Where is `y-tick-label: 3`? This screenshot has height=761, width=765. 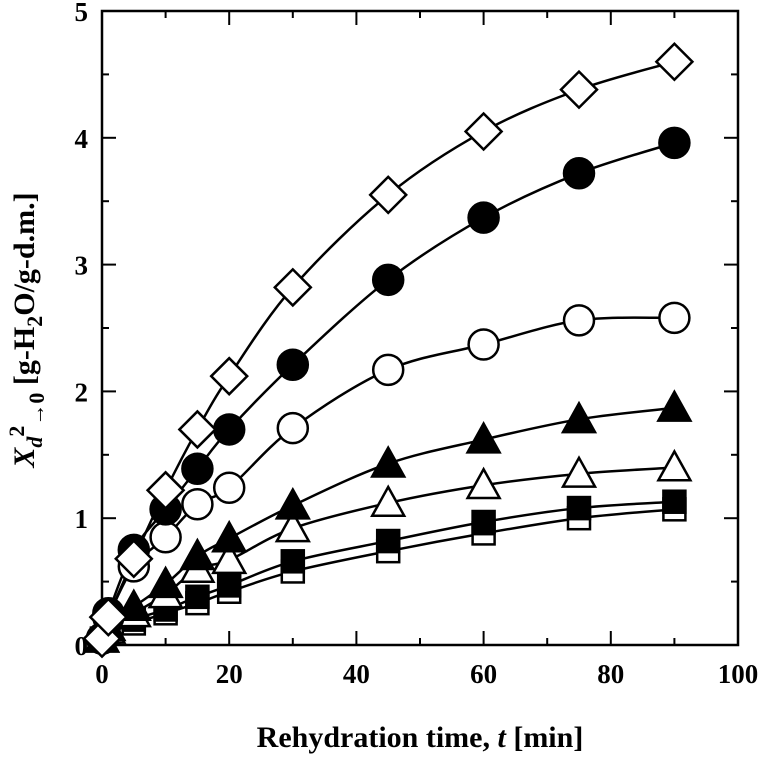
y-tick-label: 3 is located at coordinates (82, 266).